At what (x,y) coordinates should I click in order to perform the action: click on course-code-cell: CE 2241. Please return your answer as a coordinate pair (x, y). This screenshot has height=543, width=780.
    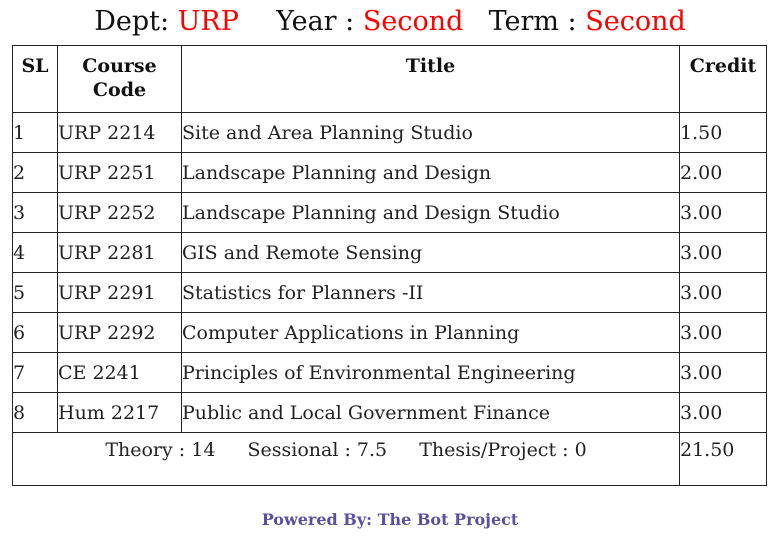
    Looking at the image, I should click on (119, 372).